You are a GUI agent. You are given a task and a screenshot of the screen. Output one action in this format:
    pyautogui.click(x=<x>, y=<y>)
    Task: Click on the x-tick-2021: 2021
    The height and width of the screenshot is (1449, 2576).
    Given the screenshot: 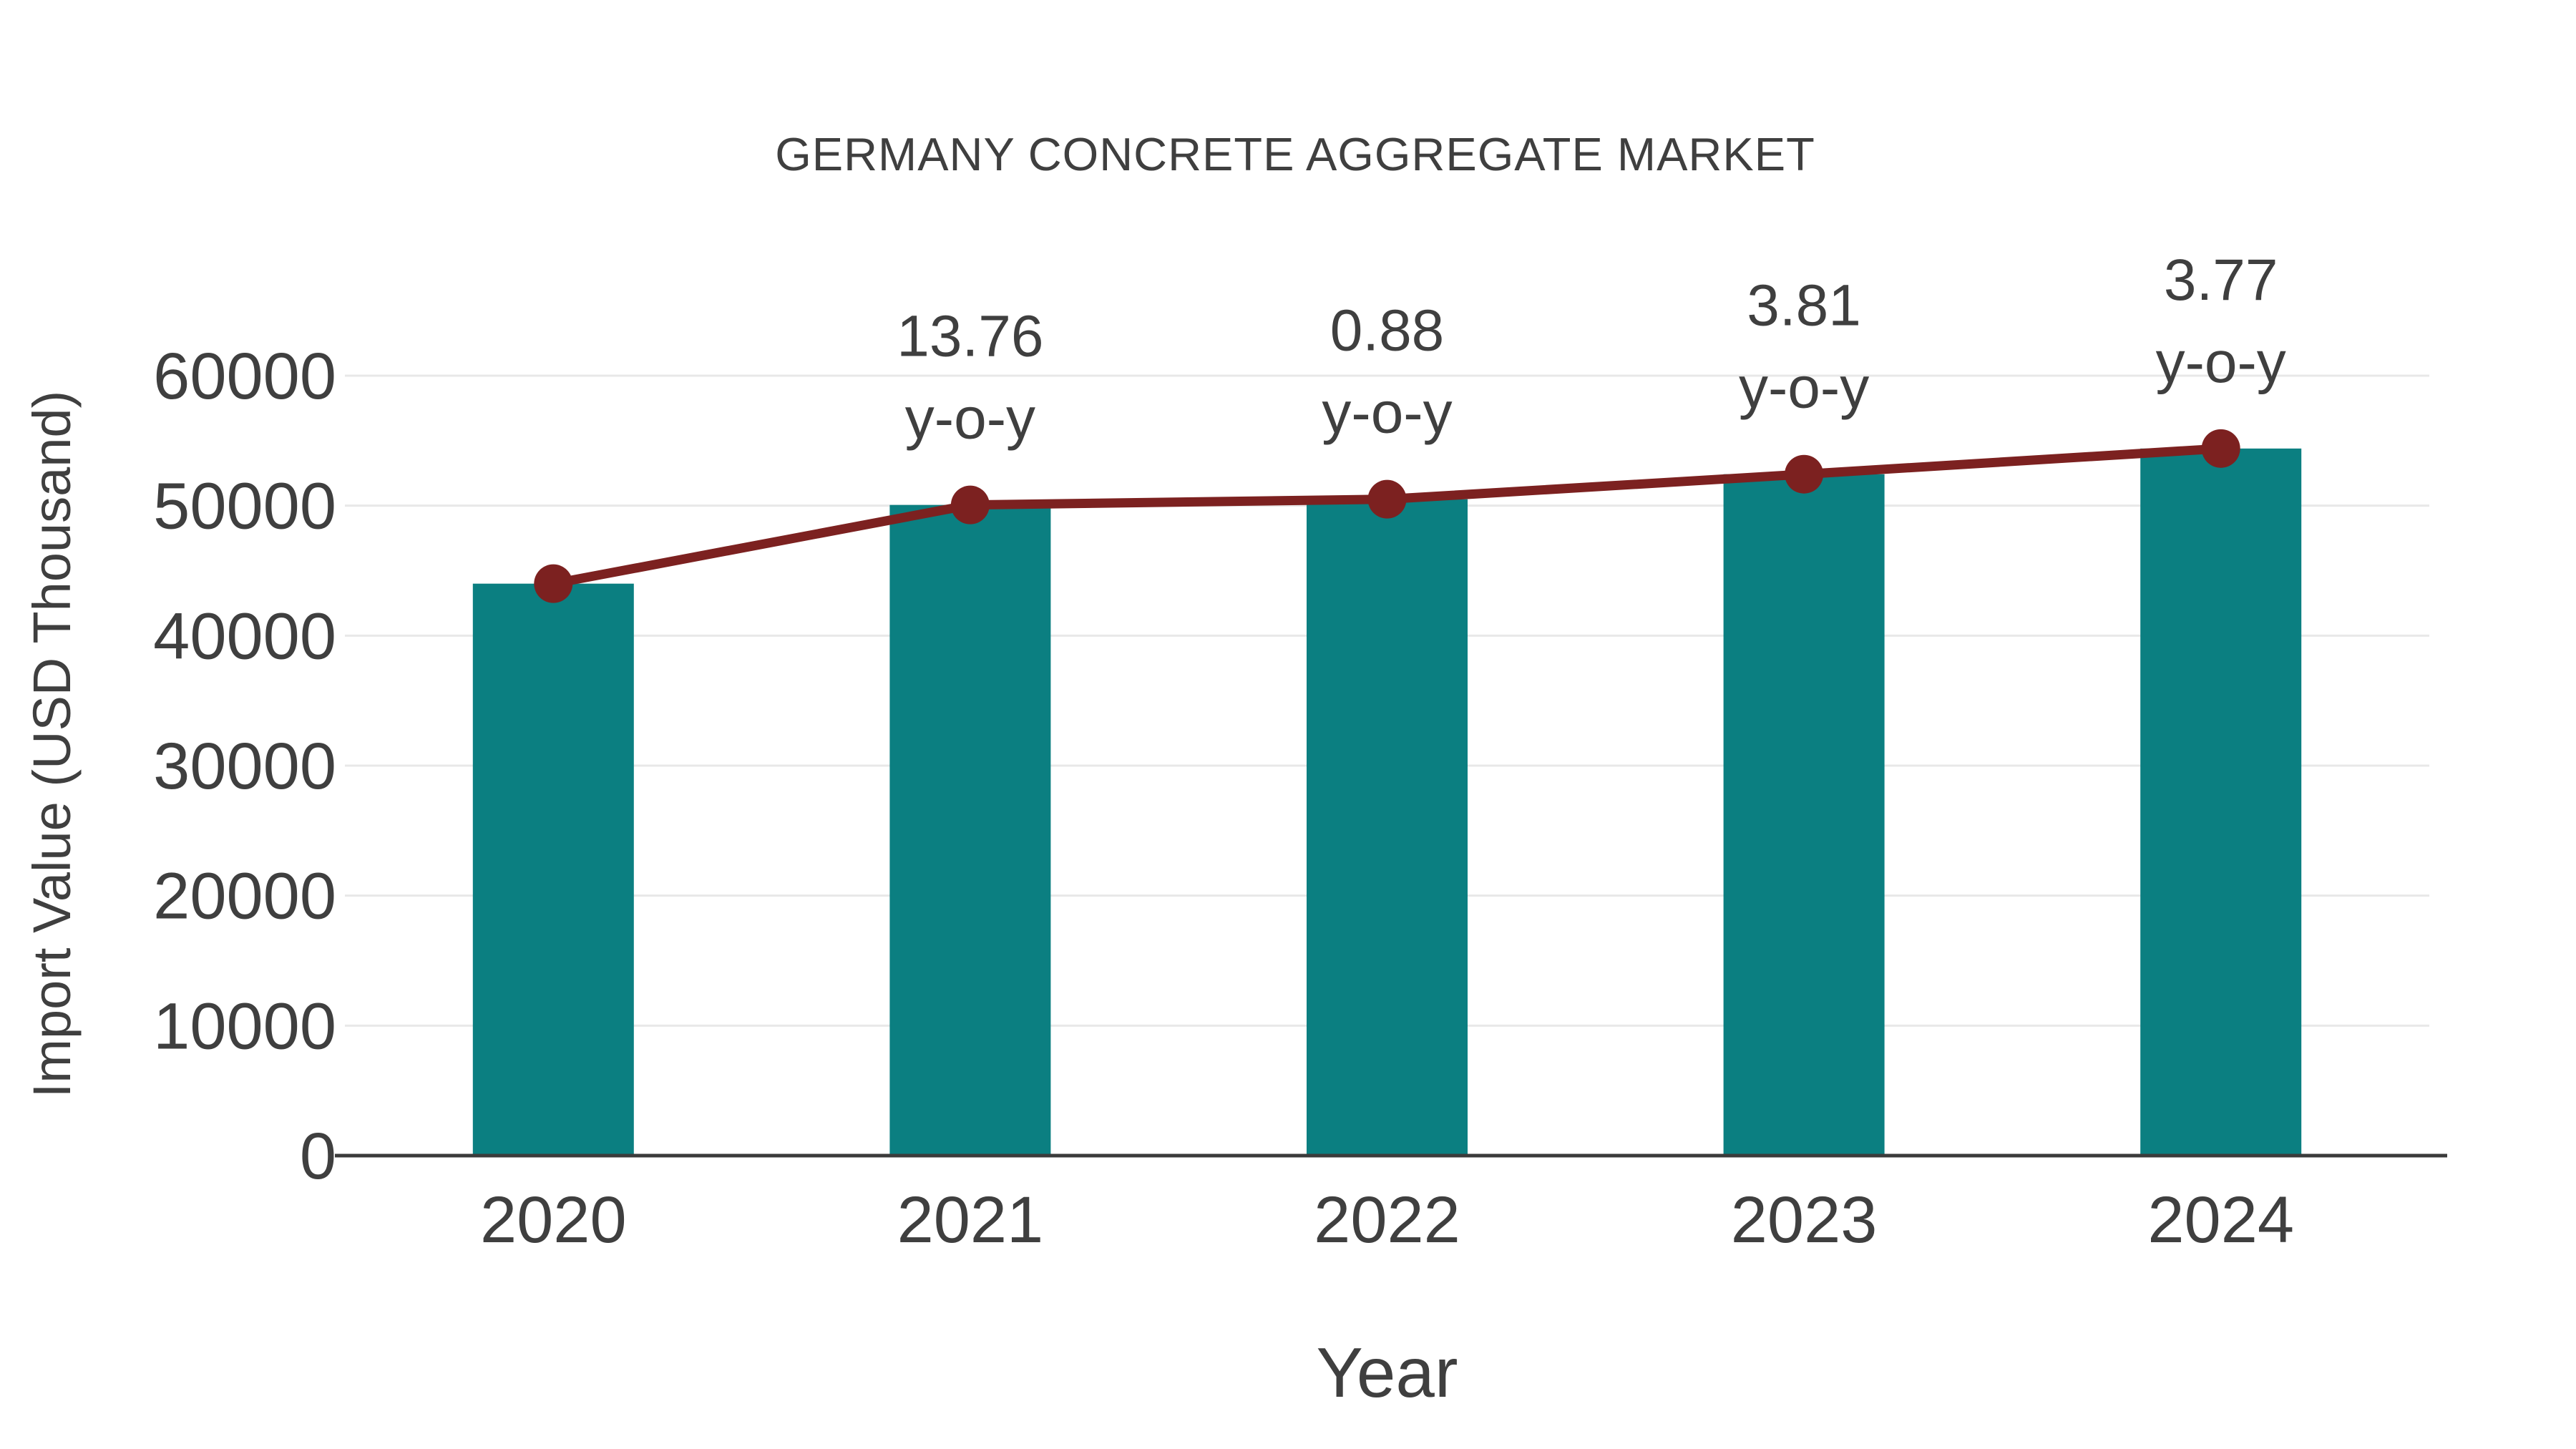 What is the action you would take?
    pyautogui.click(x=970, y=1220)
    